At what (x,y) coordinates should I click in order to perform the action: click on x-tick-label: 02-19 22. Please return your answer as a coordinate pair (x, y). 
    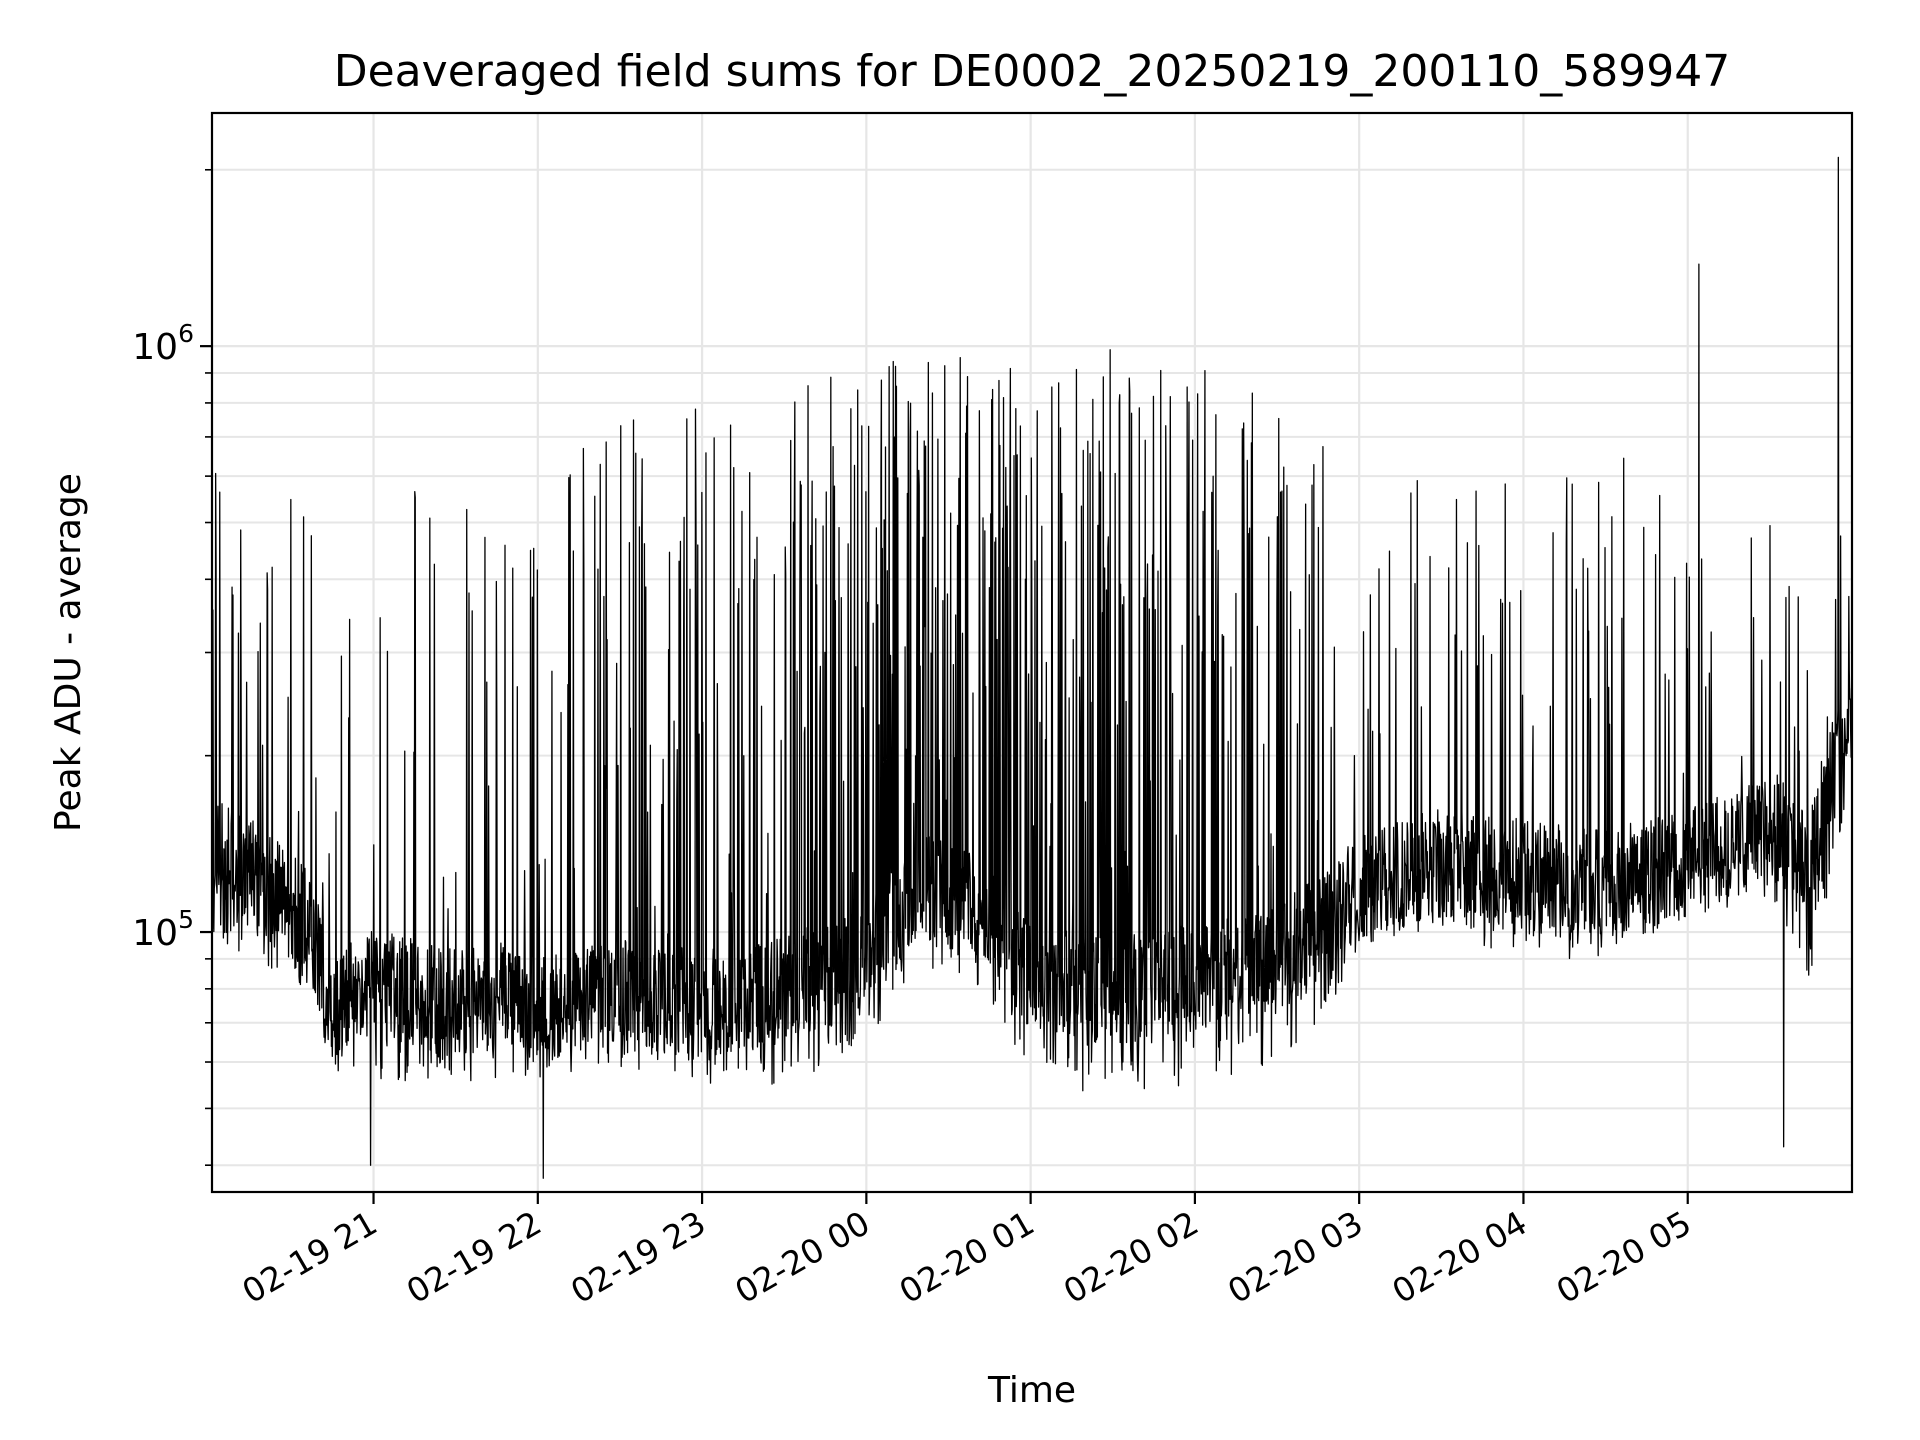
    Looking at the image, I should click on (474, 1257).